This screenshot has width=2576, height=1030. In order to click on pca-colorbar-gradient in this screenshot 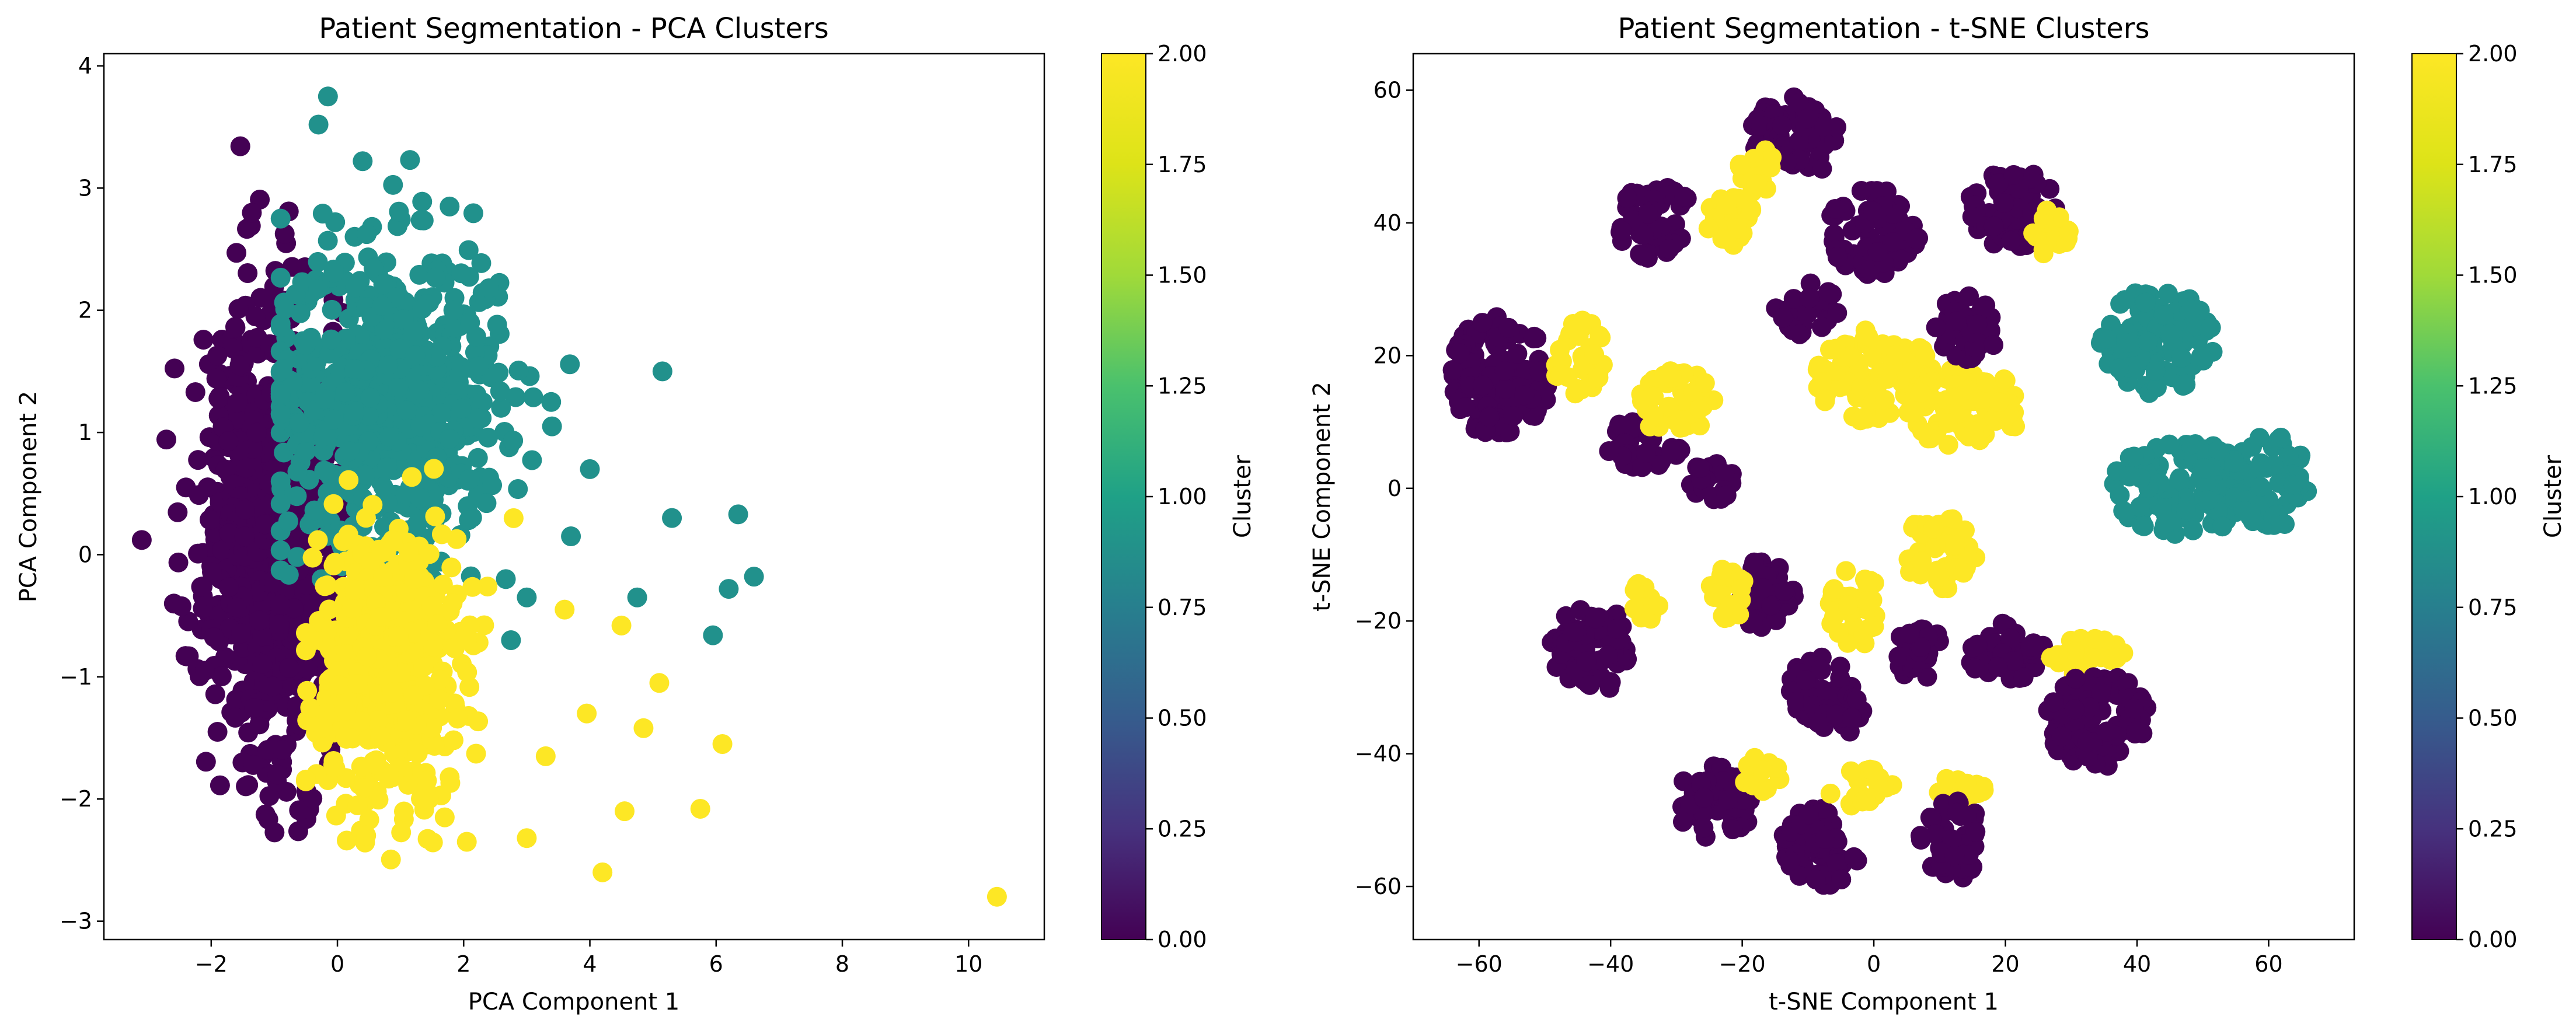, I will do `click(1123, 496)`.